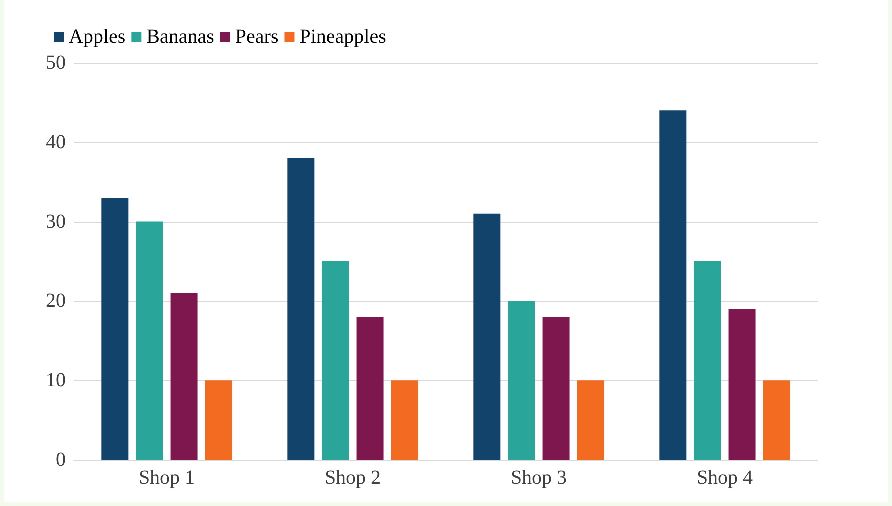 The image size is (892, 506). What do you see at coordinates (56, 221) in the screenshot?
I see `y-tick-label: 30` at bounding box center [56, 221].